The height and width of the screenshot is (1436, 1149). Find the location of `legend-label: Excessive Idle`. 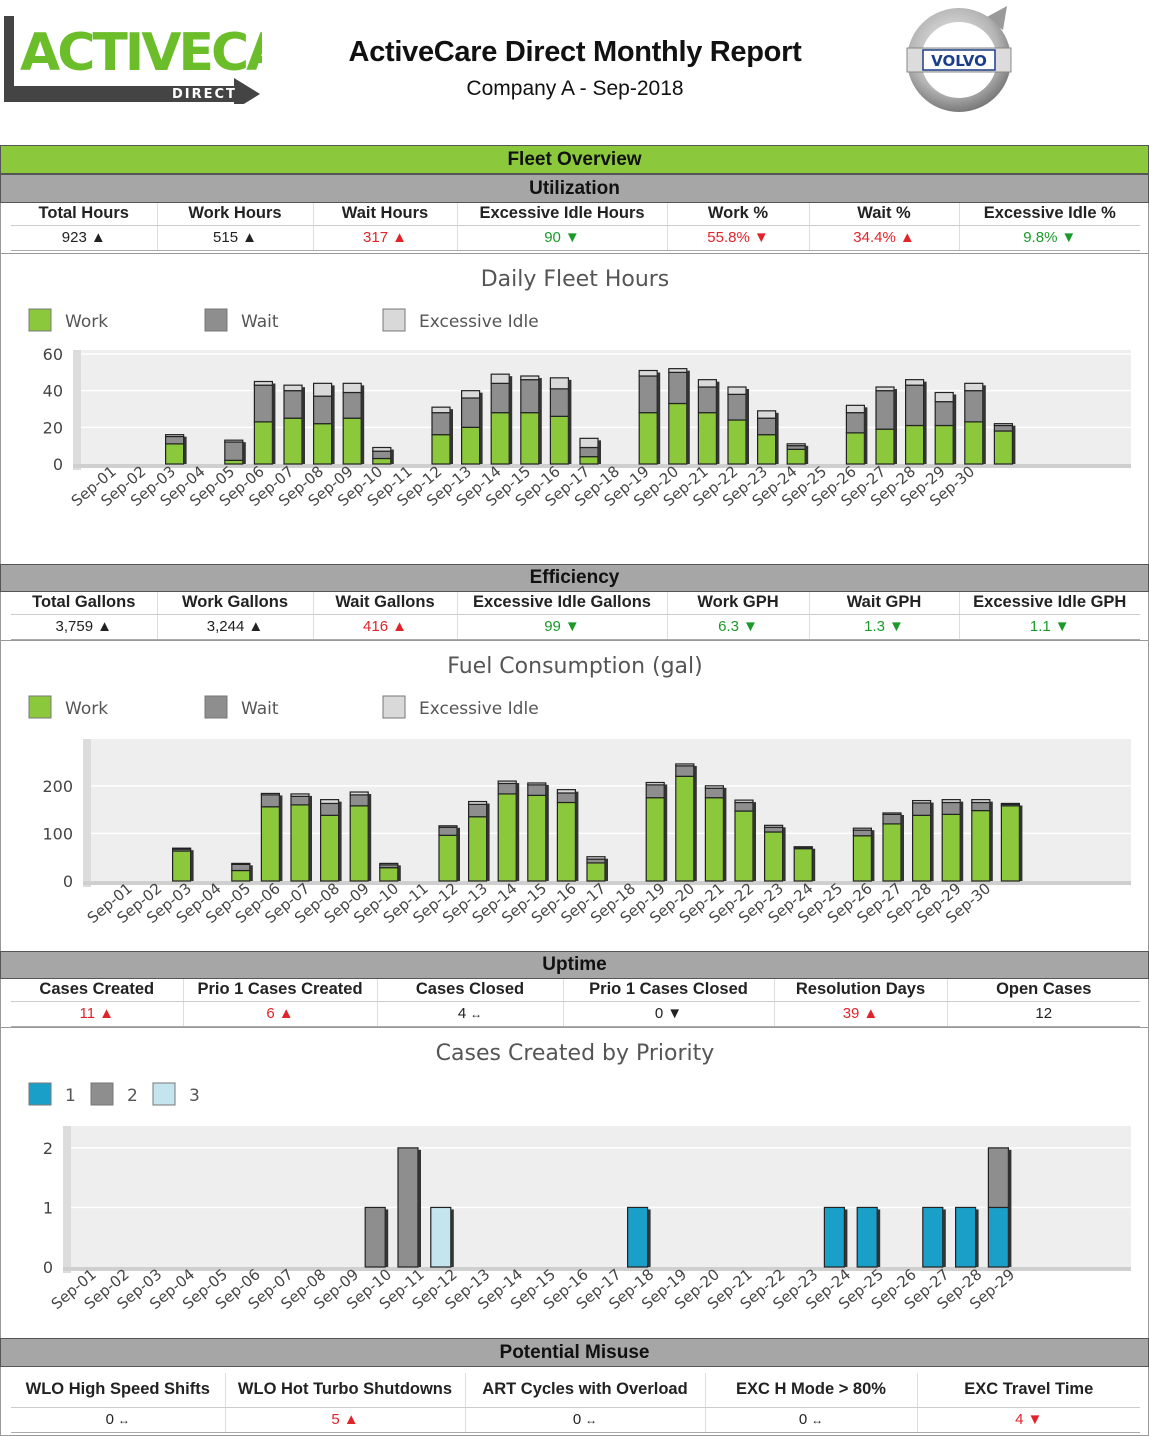

legend-label: Excessive Idle is located at coordinates (479, 322).